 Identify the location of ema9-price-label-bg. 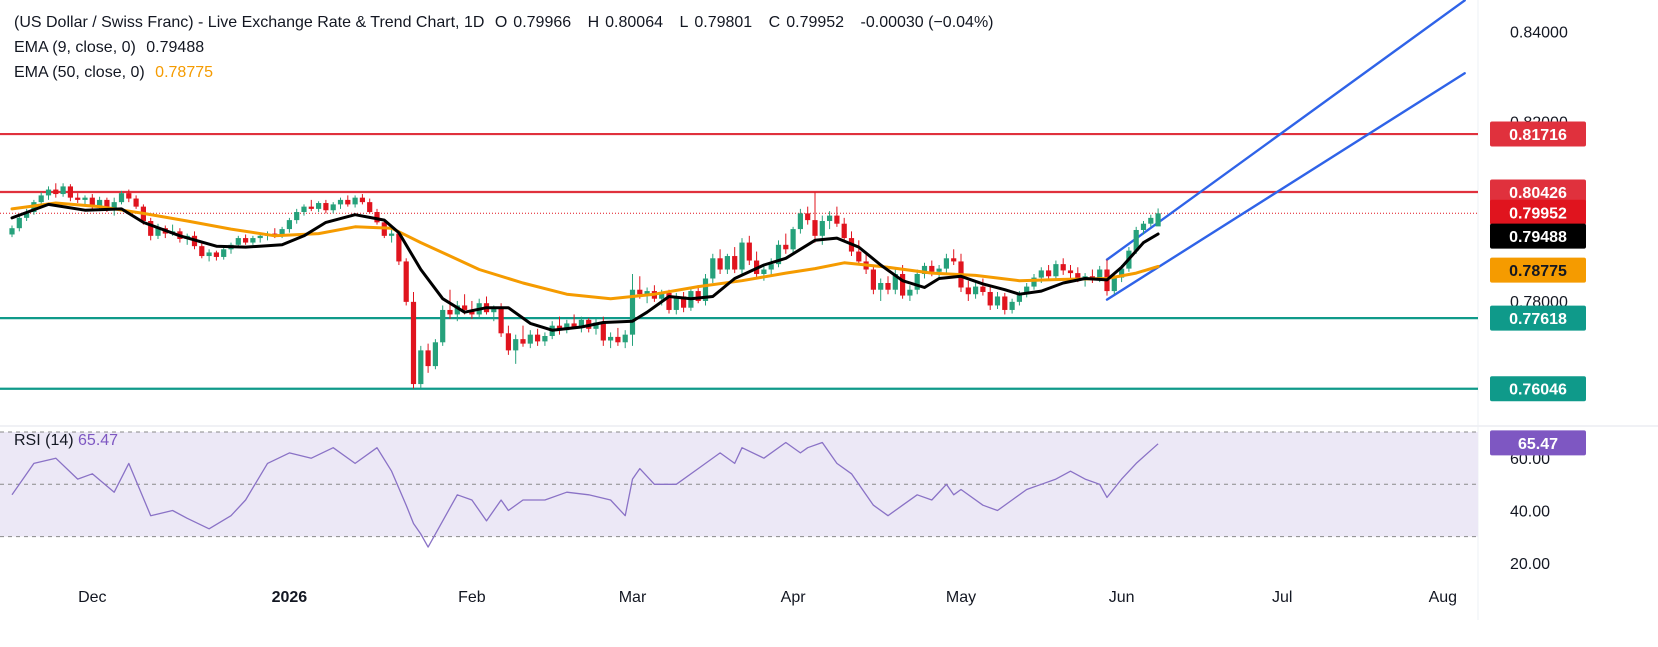
(1538, 236).